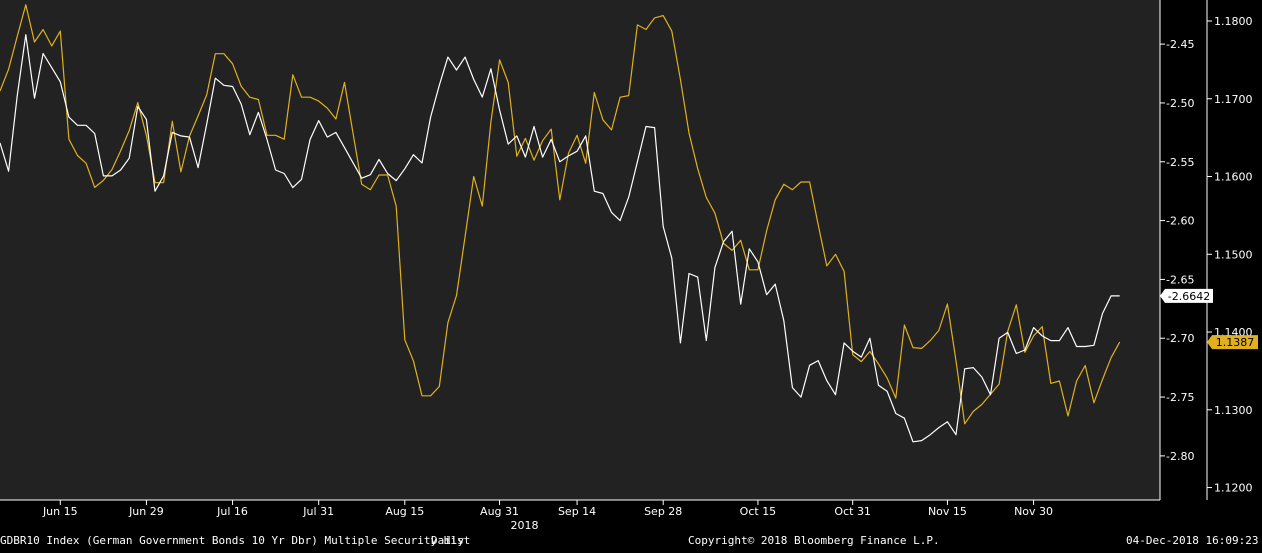 Image resolution: width=1262 pixels, height=553 pixels. Describe the element at coordinates (1180, 456) in the screenshot. I see `inner-y-tick-label: -2.80` at that location.